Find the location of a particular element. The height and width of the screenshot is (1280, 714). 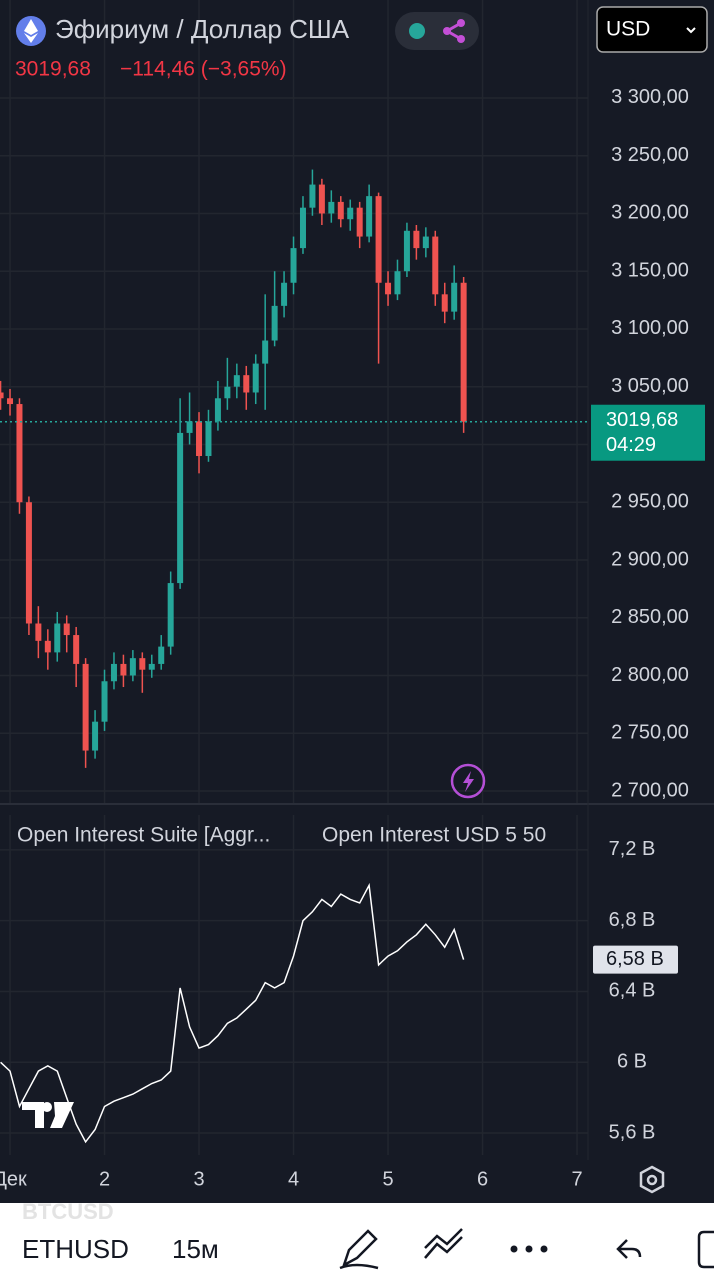

y-tick-label: 2 950,00 is located at coordinates (650, 502).